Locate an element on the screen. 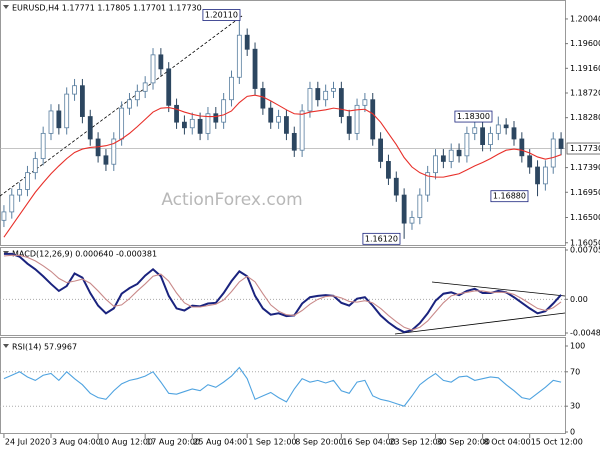 The width and height of the screenshot is (600, 450). y-tick-label: -0.004818 is located at coordinates (585, 333).